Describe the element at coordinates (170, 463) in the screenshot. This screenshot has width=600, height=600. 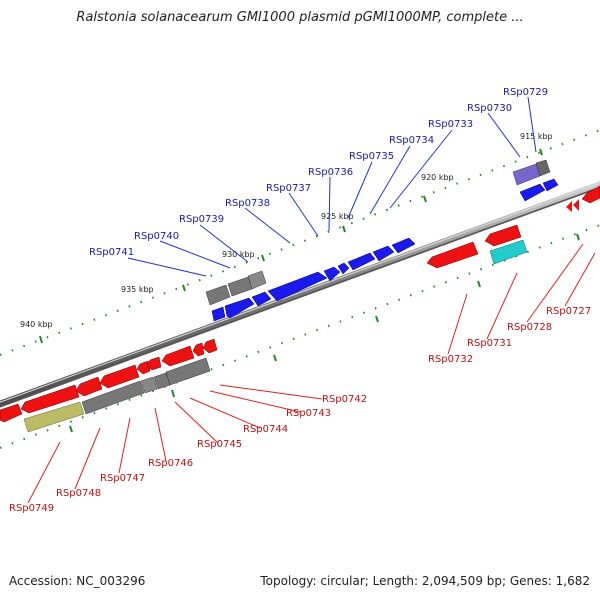
I see `gene-label-rsp0746: RSp0746` at that location.